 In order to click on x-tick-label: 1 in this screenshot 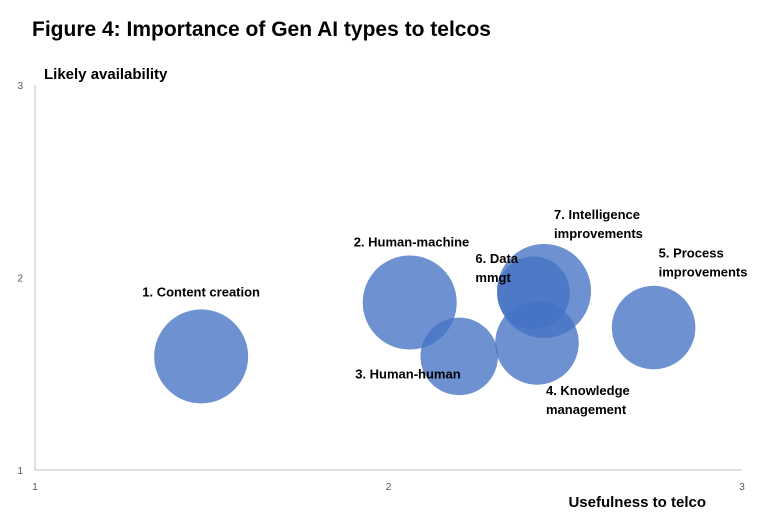, I will do `click(35, 487)`.